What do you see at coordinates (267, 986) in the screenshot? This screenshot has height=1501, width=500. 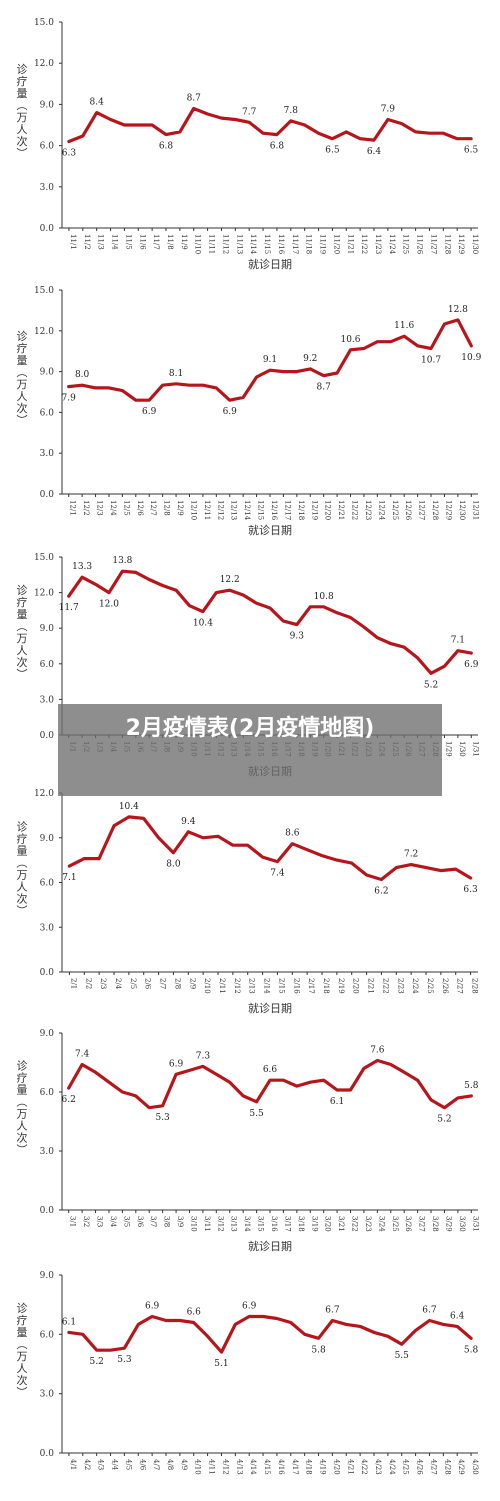 I see `x-tick-label: 2/14` at bounding box center [267, 986].